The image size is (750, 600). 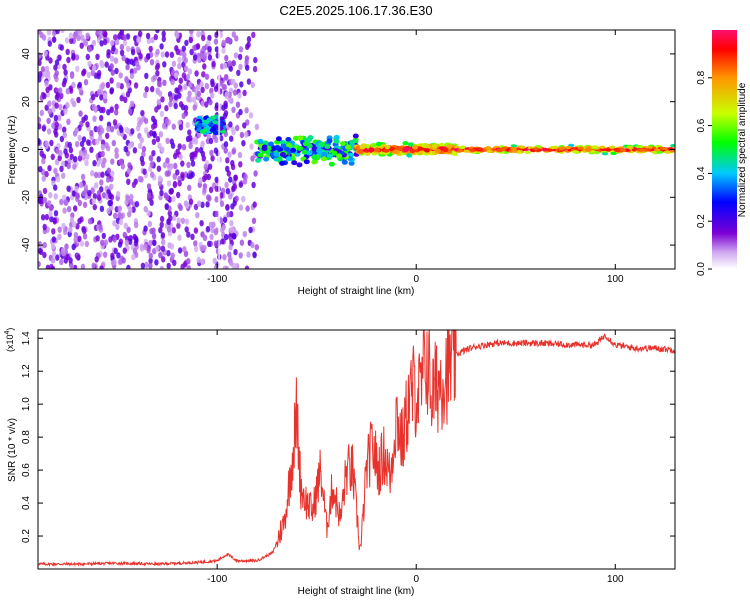 What do you see at coordinates (26, 54) in the screenshot?
I see `spectrogram-y-tick-label: 40` at bounding box center [26, 54].